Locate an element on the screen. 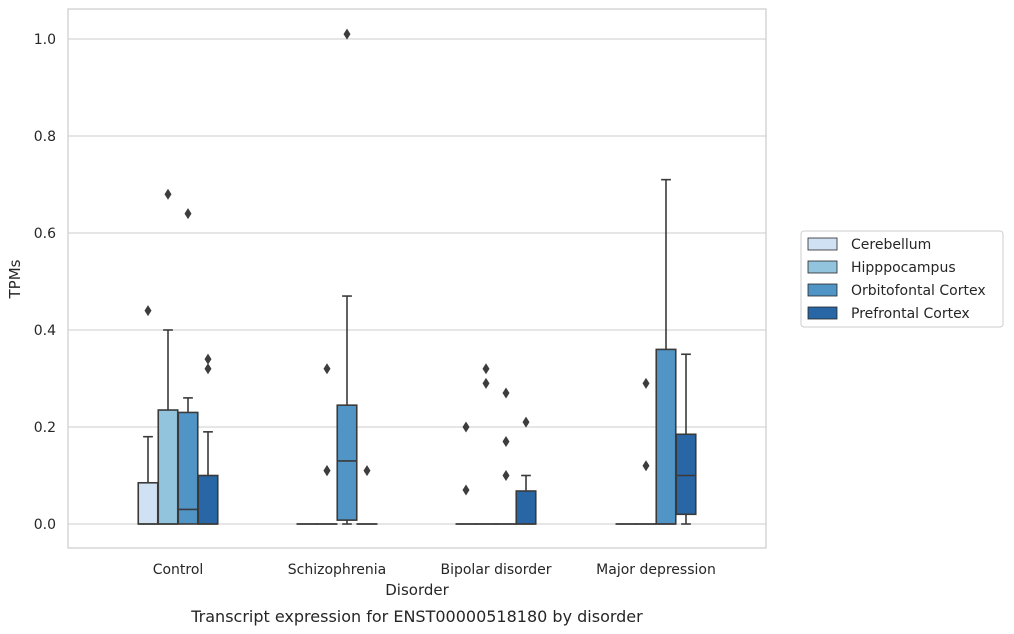  legend-label-orbitofrontal-cortex: Orbitofontal Cortex is located at coordinates (918, 291).